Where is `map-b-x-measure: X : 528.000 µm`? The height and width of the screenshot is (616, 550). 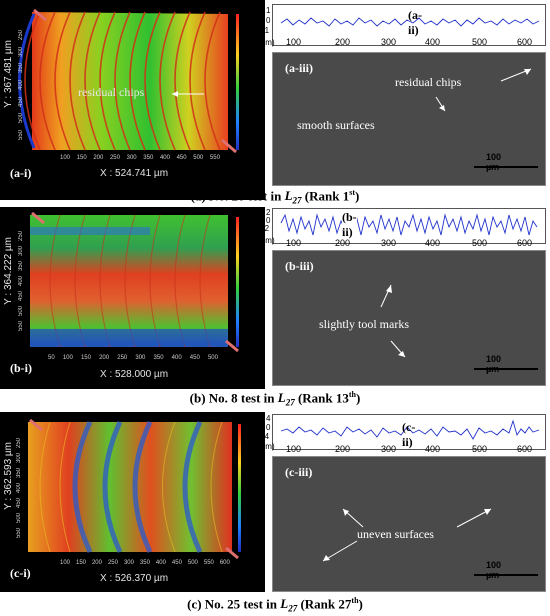 map-b-x-measure: X : 528.000 µm is located at coordinates (134, 374).